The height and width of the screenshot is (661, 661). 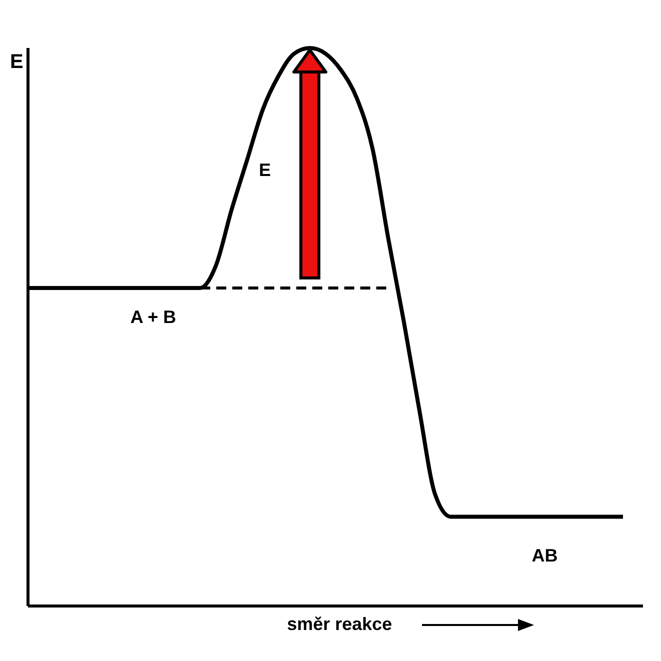 I want to click on annotation: AB, so click(x=545, y=556).